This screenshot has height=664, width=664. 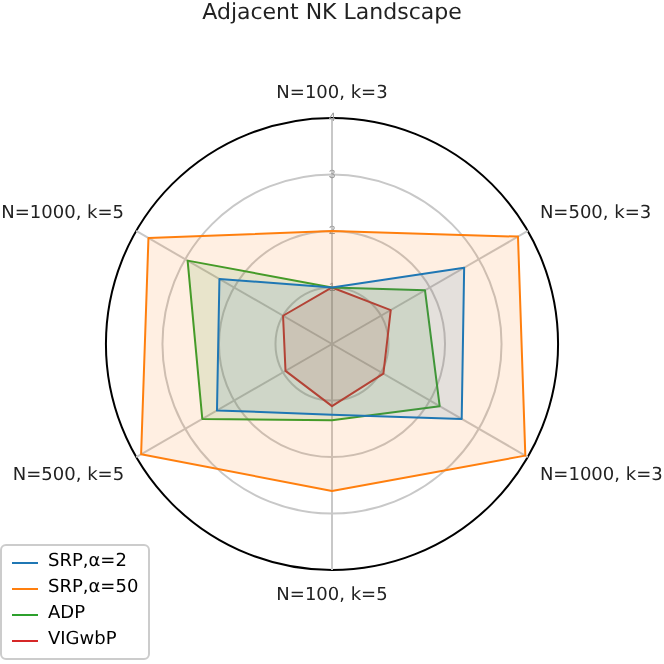 What do you see at coordinates (68, 475) in the screenshot?
I see `spoke-label: N=500, k=5` at bounding box center [68, 475].